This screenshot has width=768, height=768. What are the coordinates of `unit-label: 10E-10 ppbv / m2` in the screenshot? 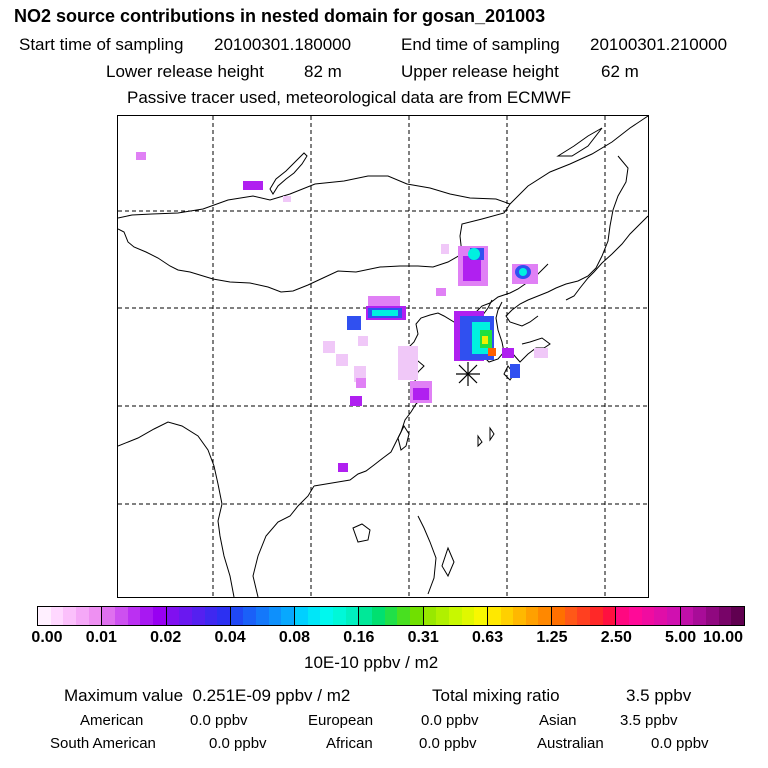 It's located at (371, 662).